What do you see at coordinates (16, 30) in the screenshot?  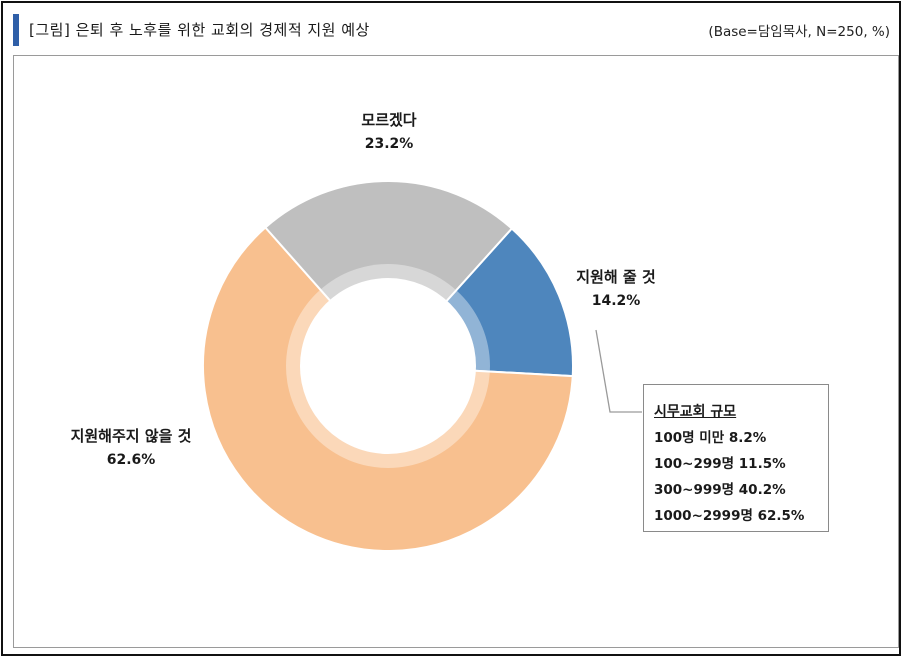 I see `title-accent-bar` at bounding box center [16, 30].